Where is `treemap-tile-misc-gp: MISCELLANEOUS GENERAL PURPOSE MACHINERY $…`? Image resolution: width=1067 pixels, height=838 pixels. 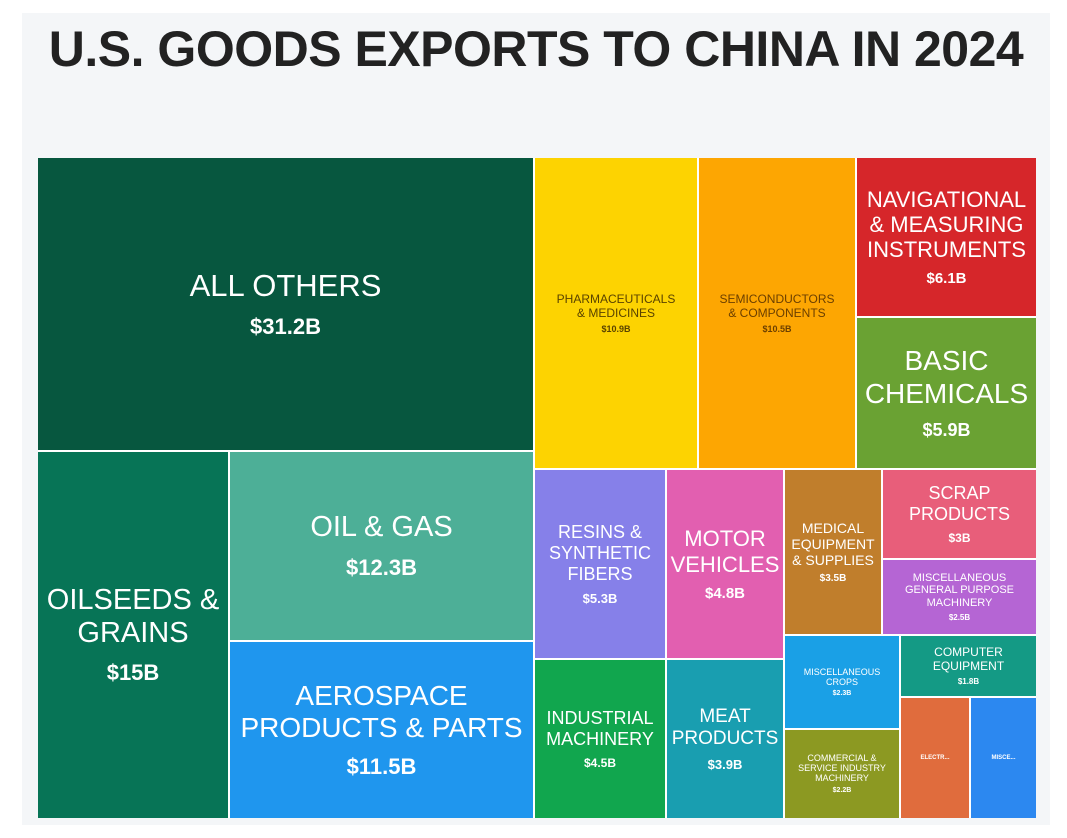 treemap-tile-misc-gp: MISCELLANEOUS GENERAL PURPOSE MACHINERY $… is located at coordinates (959, 597).